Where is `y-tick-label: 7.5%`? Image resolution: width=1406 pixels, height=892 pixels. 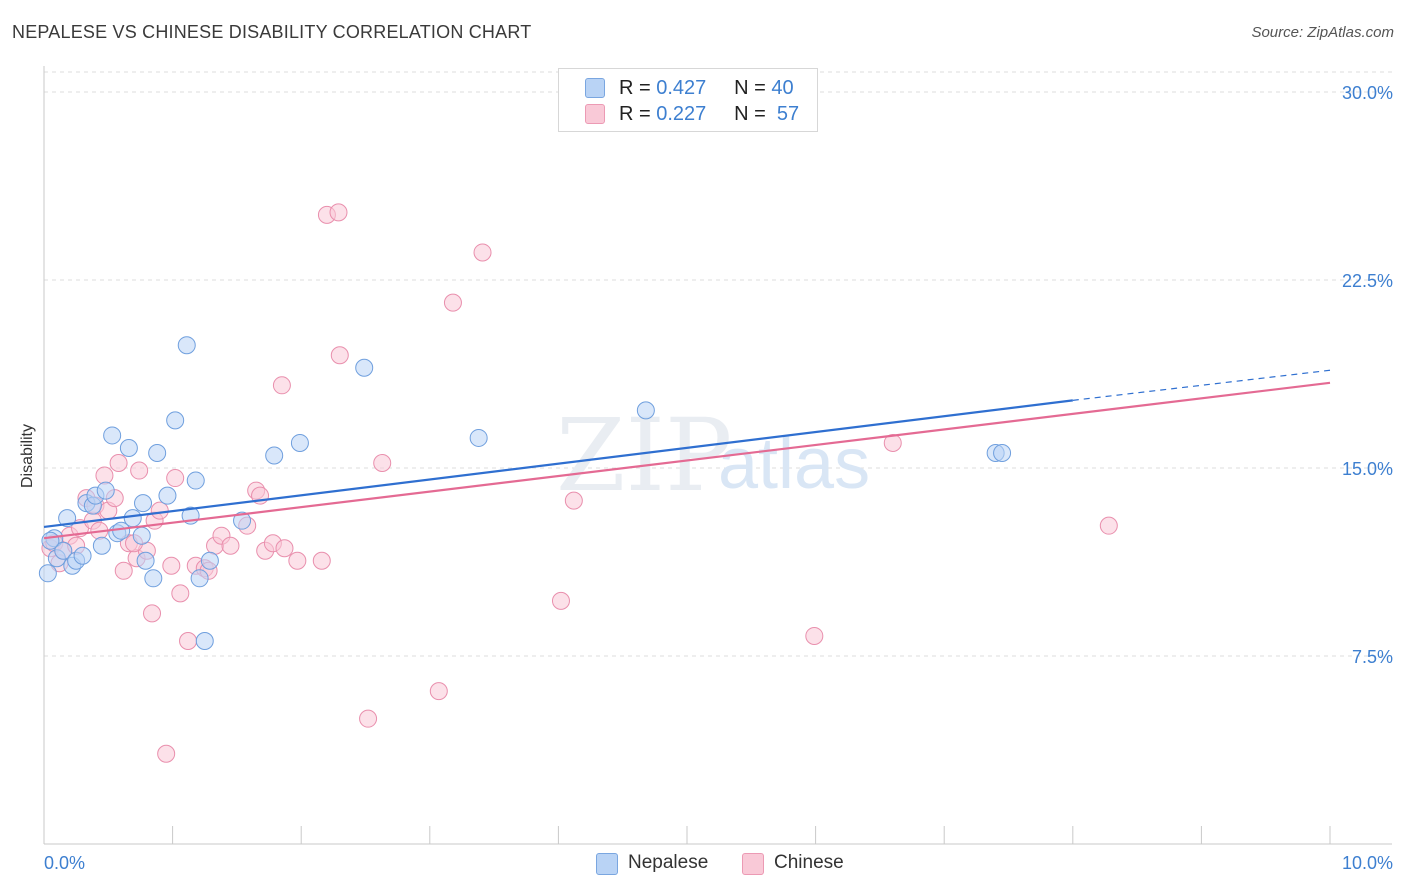
y-tick-label: 7.5% is located at coordinates (1372, 657).